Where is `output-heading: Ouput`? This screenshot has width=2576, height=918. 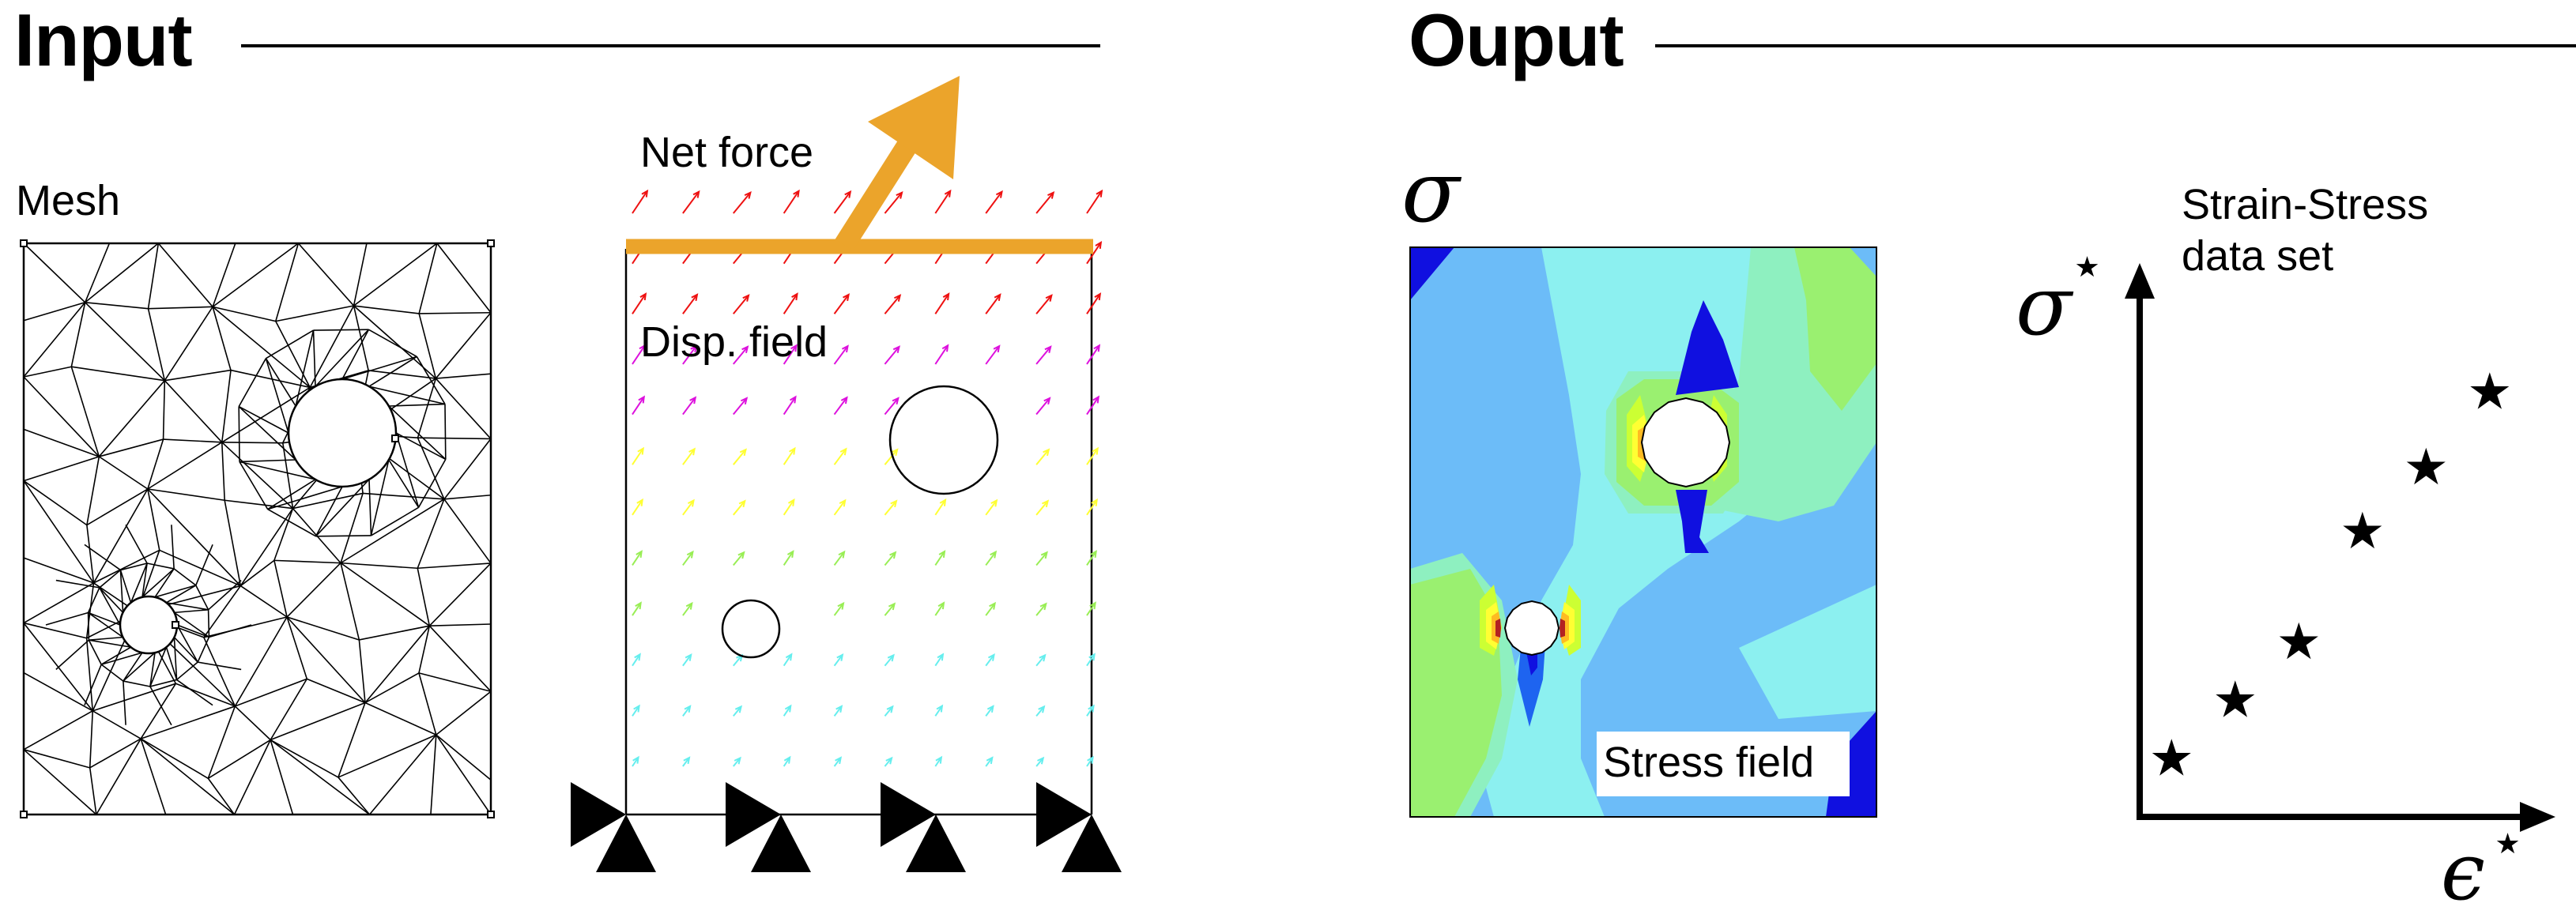
output-heading: Ouput is located at coordinates (1516, 40).